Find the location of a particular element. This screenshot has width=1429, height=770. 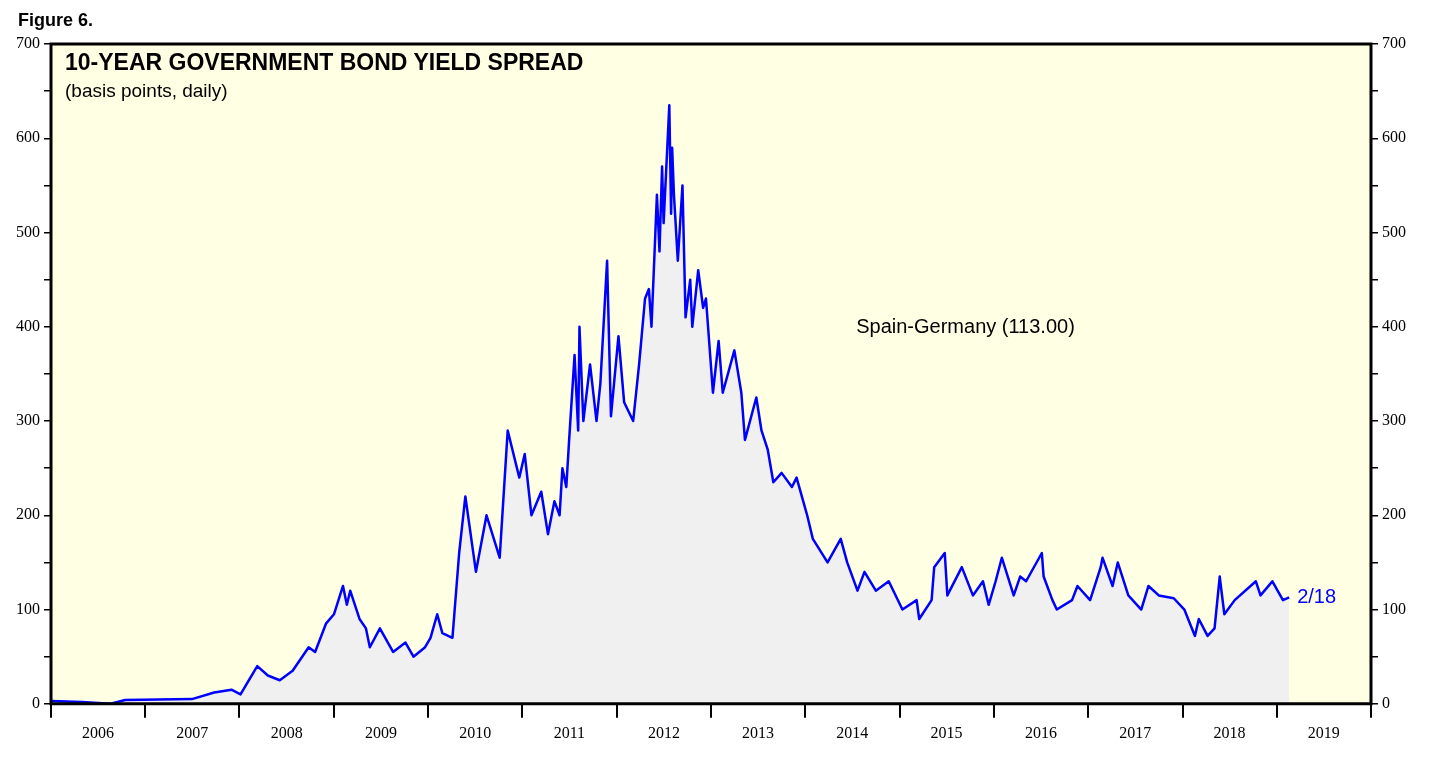

x-tick-label: 2012 is located at coordinates (663, 732).